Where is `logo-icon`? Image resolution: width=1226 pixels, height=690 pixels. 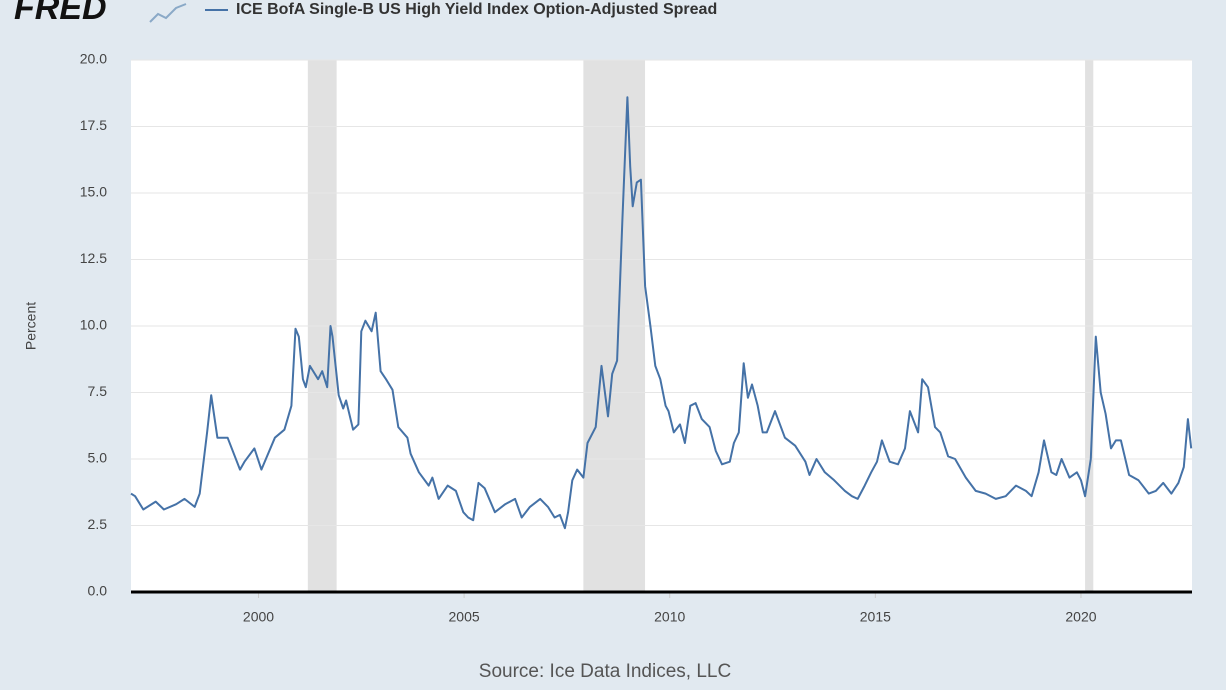 logo-icon is located at coordinates (168, 13).